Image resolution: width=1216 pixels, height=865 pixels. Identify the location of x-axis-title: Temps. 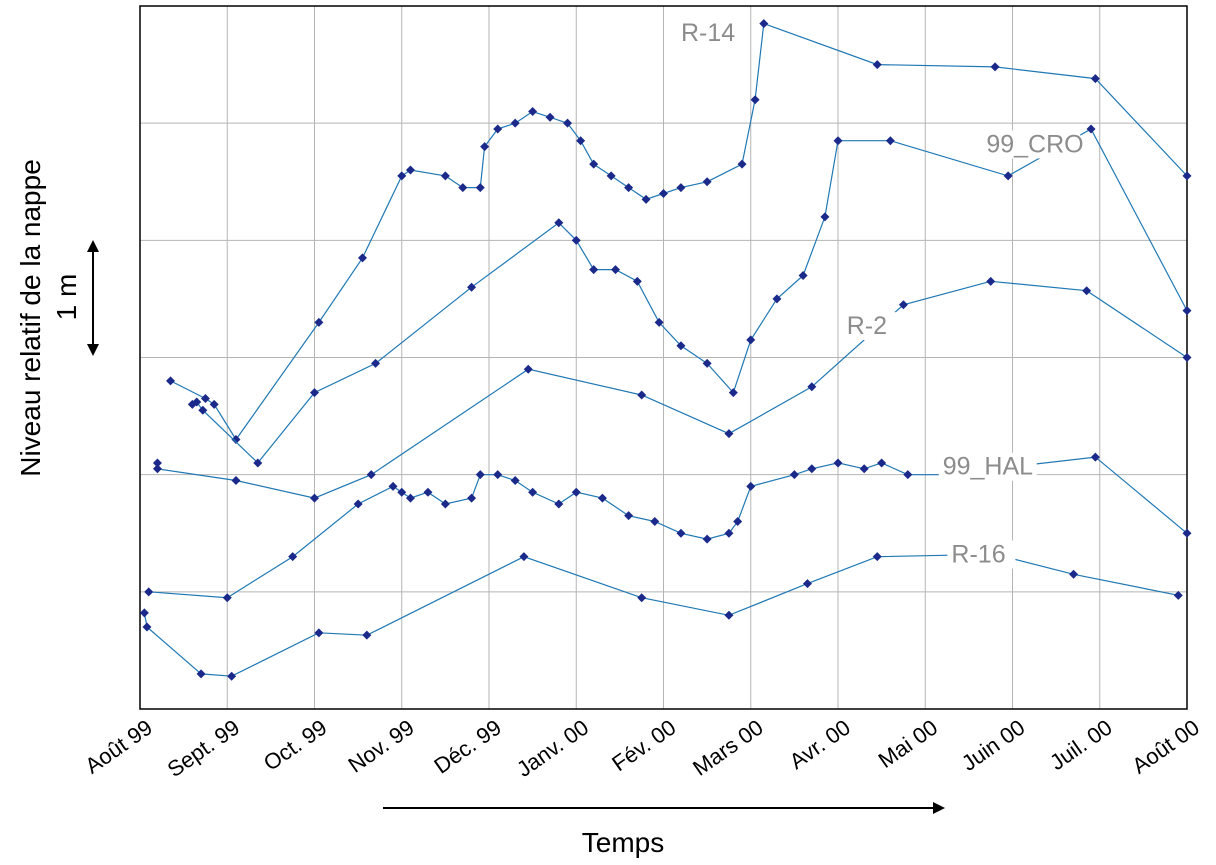
(623, 842).